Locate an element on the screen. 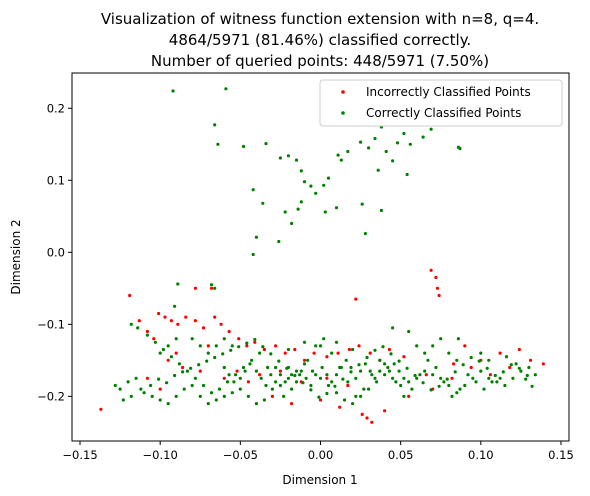 The image size is (590, 496). x-tick-label: 0.05 is located at coordinates (401, 455).